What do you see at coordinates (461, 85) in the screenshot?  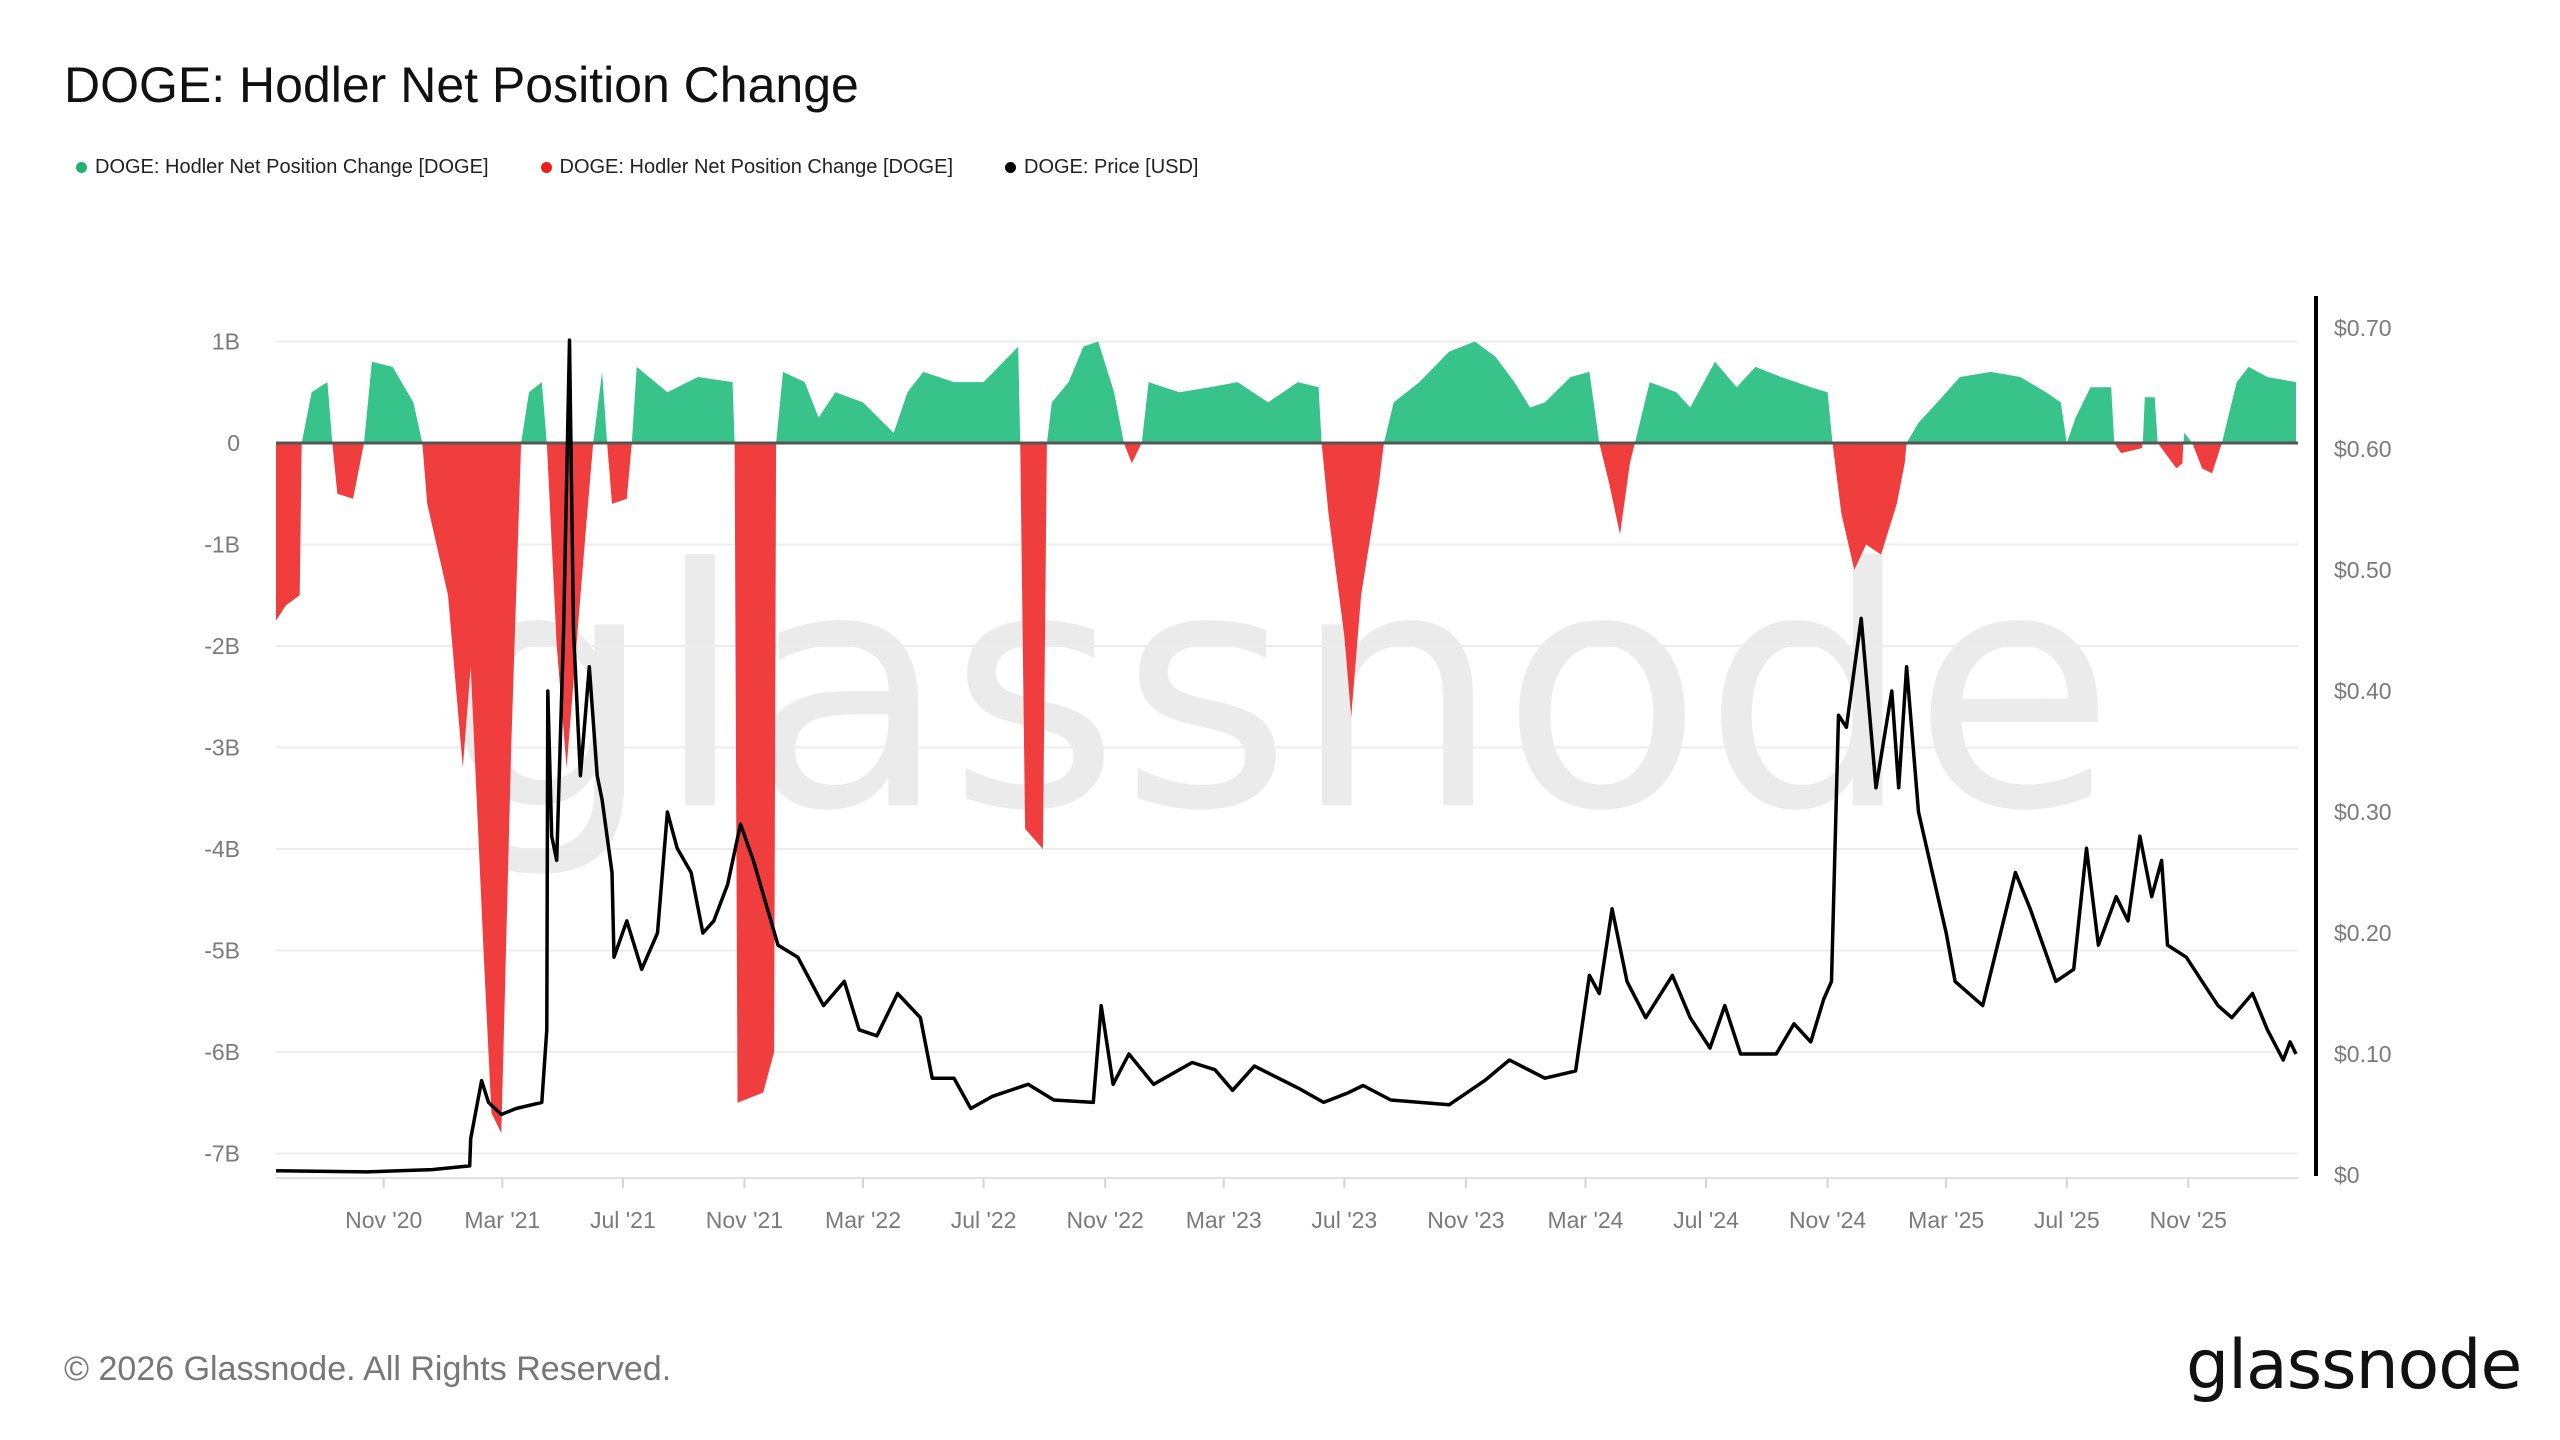 I see `chart-title: DOGE: Hodler Net Position Change` at bounding box center [461, 85].